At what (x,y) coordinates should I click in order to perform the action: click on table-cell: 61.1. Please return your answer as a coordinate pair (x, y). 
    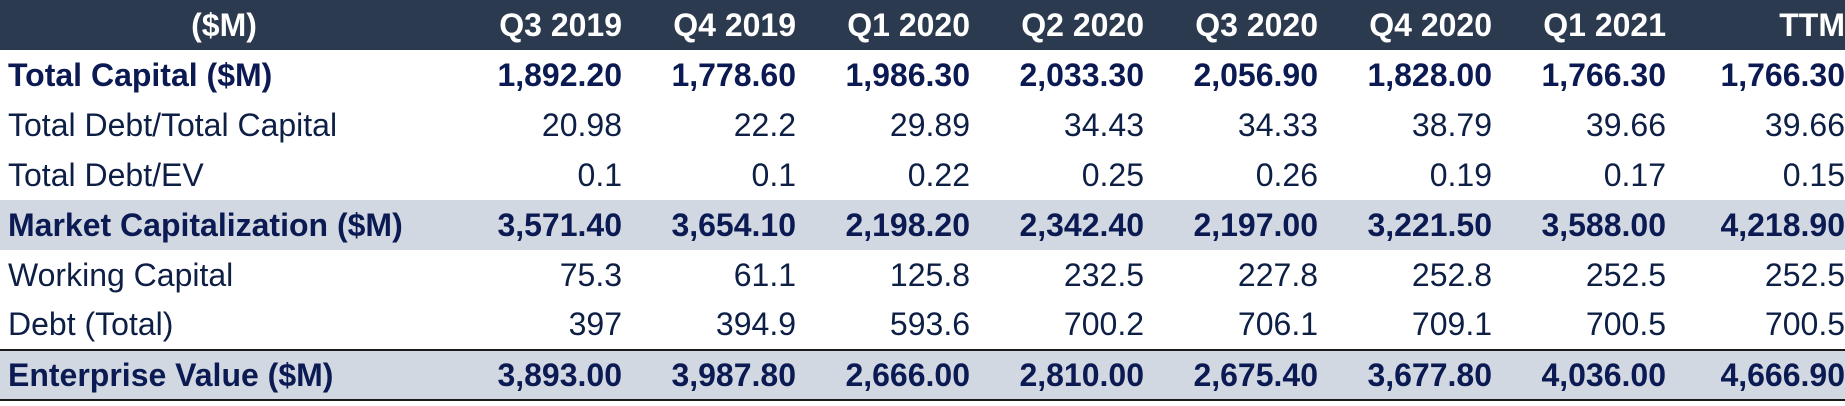
    Looking at the image, I should click on (764, 274).